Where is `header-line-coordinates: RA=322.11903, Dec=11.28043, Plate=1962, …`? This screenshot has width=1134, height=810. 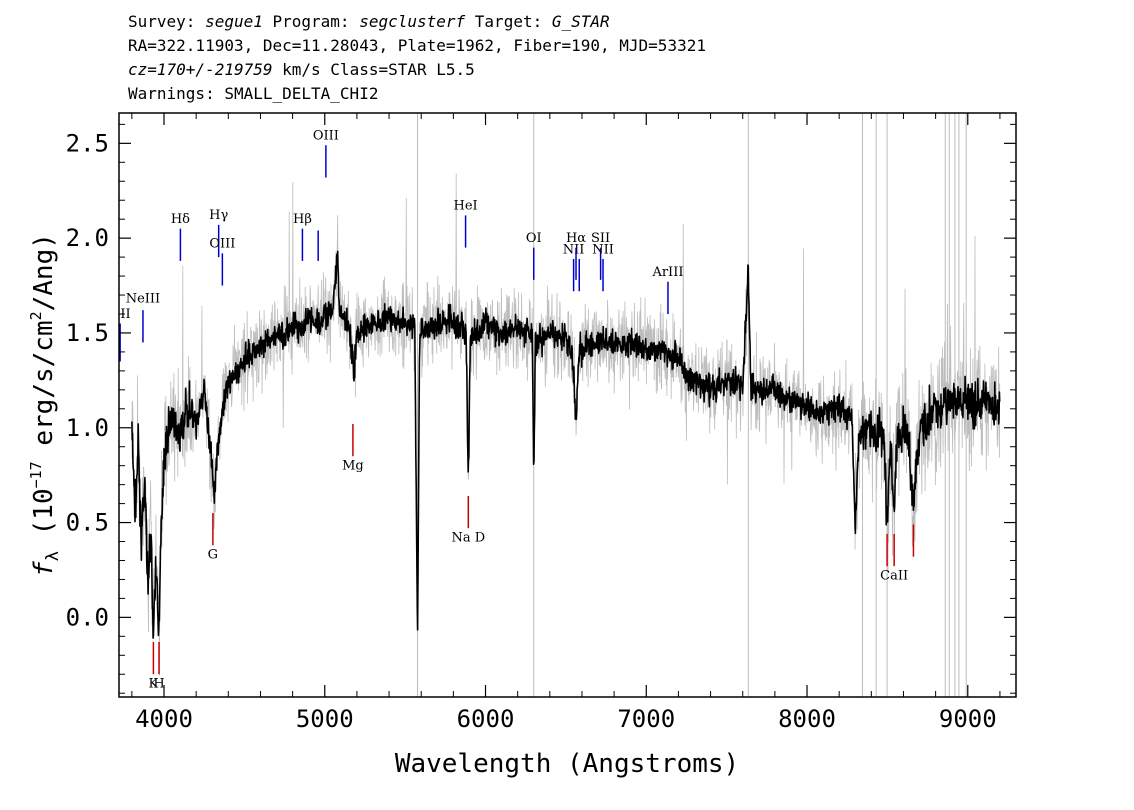 header-line-coordinates: RA=322.11903, Dec=11.28043, Plate=1962, … is located at coordinates (417, 45).